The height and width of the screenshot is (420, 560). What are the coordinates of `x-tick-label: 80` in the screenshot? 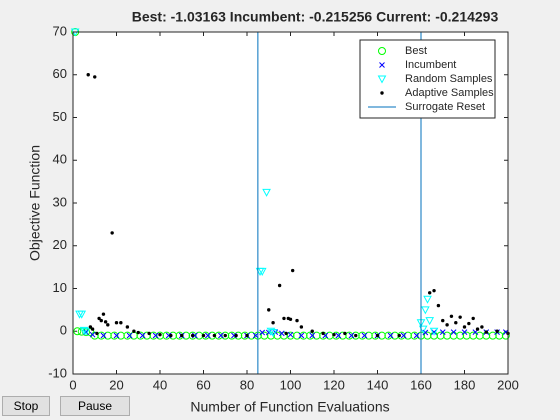 It's located at (247, 384).